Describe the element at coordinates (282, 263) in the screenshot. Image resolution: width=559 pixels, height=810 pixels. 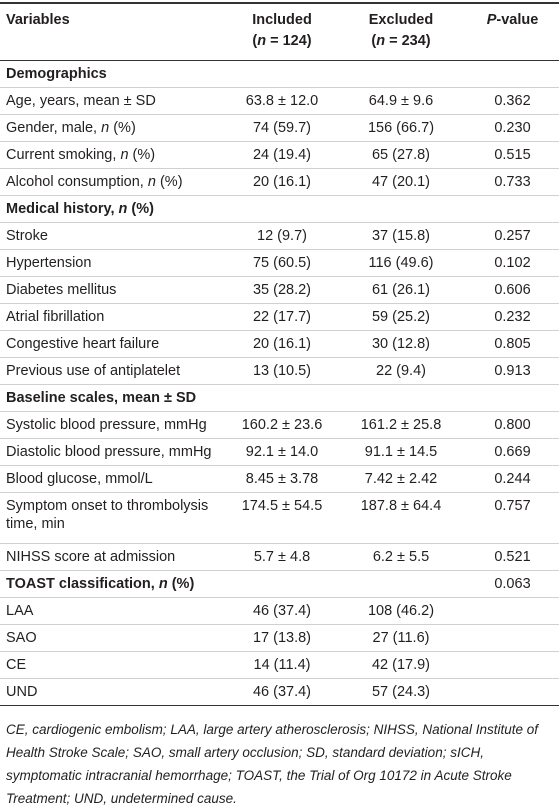
I see `cell: 75 (60.5)` at that location.